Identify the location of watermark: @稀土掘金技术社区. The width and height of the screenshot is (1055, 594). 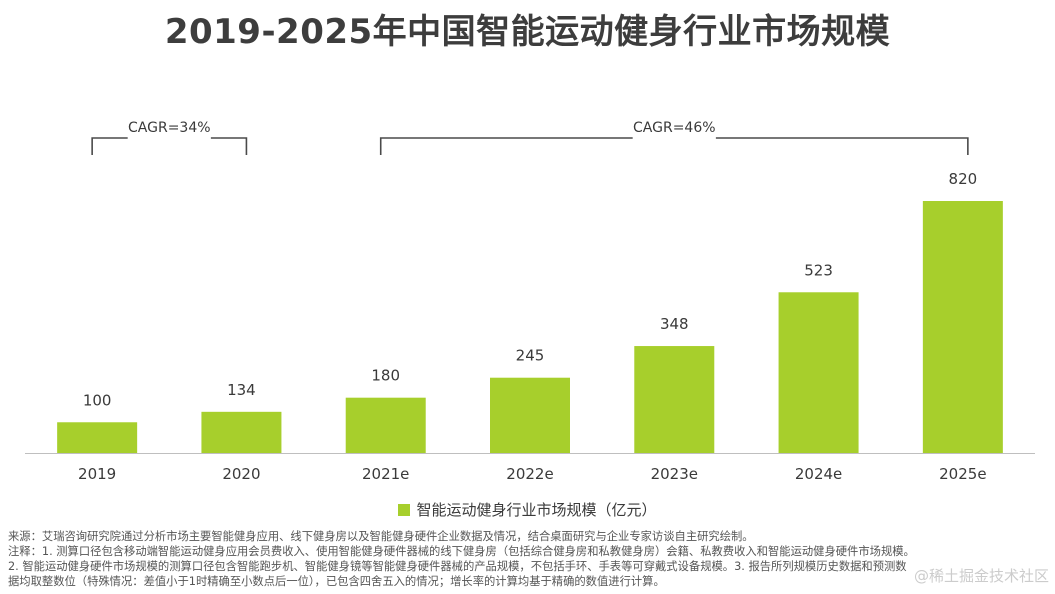
(981, 575).